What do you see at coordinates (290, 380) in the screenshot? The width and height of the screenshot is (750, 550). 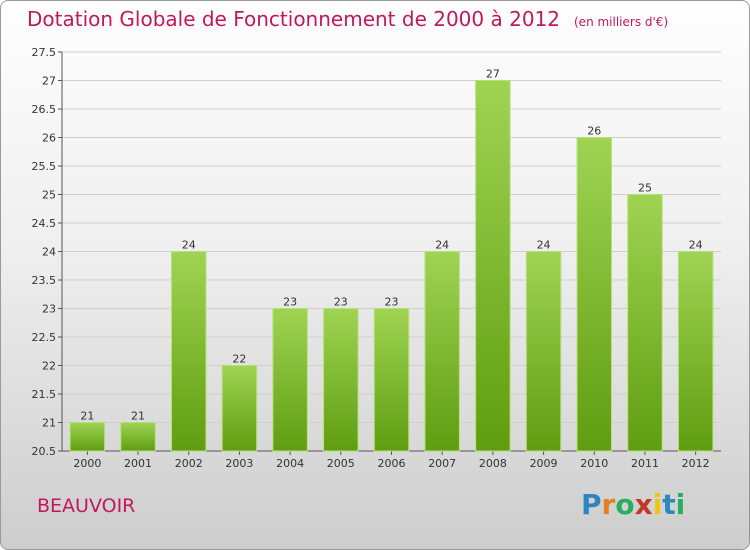 I see `bar-2004` at bounding box center [290, 380].